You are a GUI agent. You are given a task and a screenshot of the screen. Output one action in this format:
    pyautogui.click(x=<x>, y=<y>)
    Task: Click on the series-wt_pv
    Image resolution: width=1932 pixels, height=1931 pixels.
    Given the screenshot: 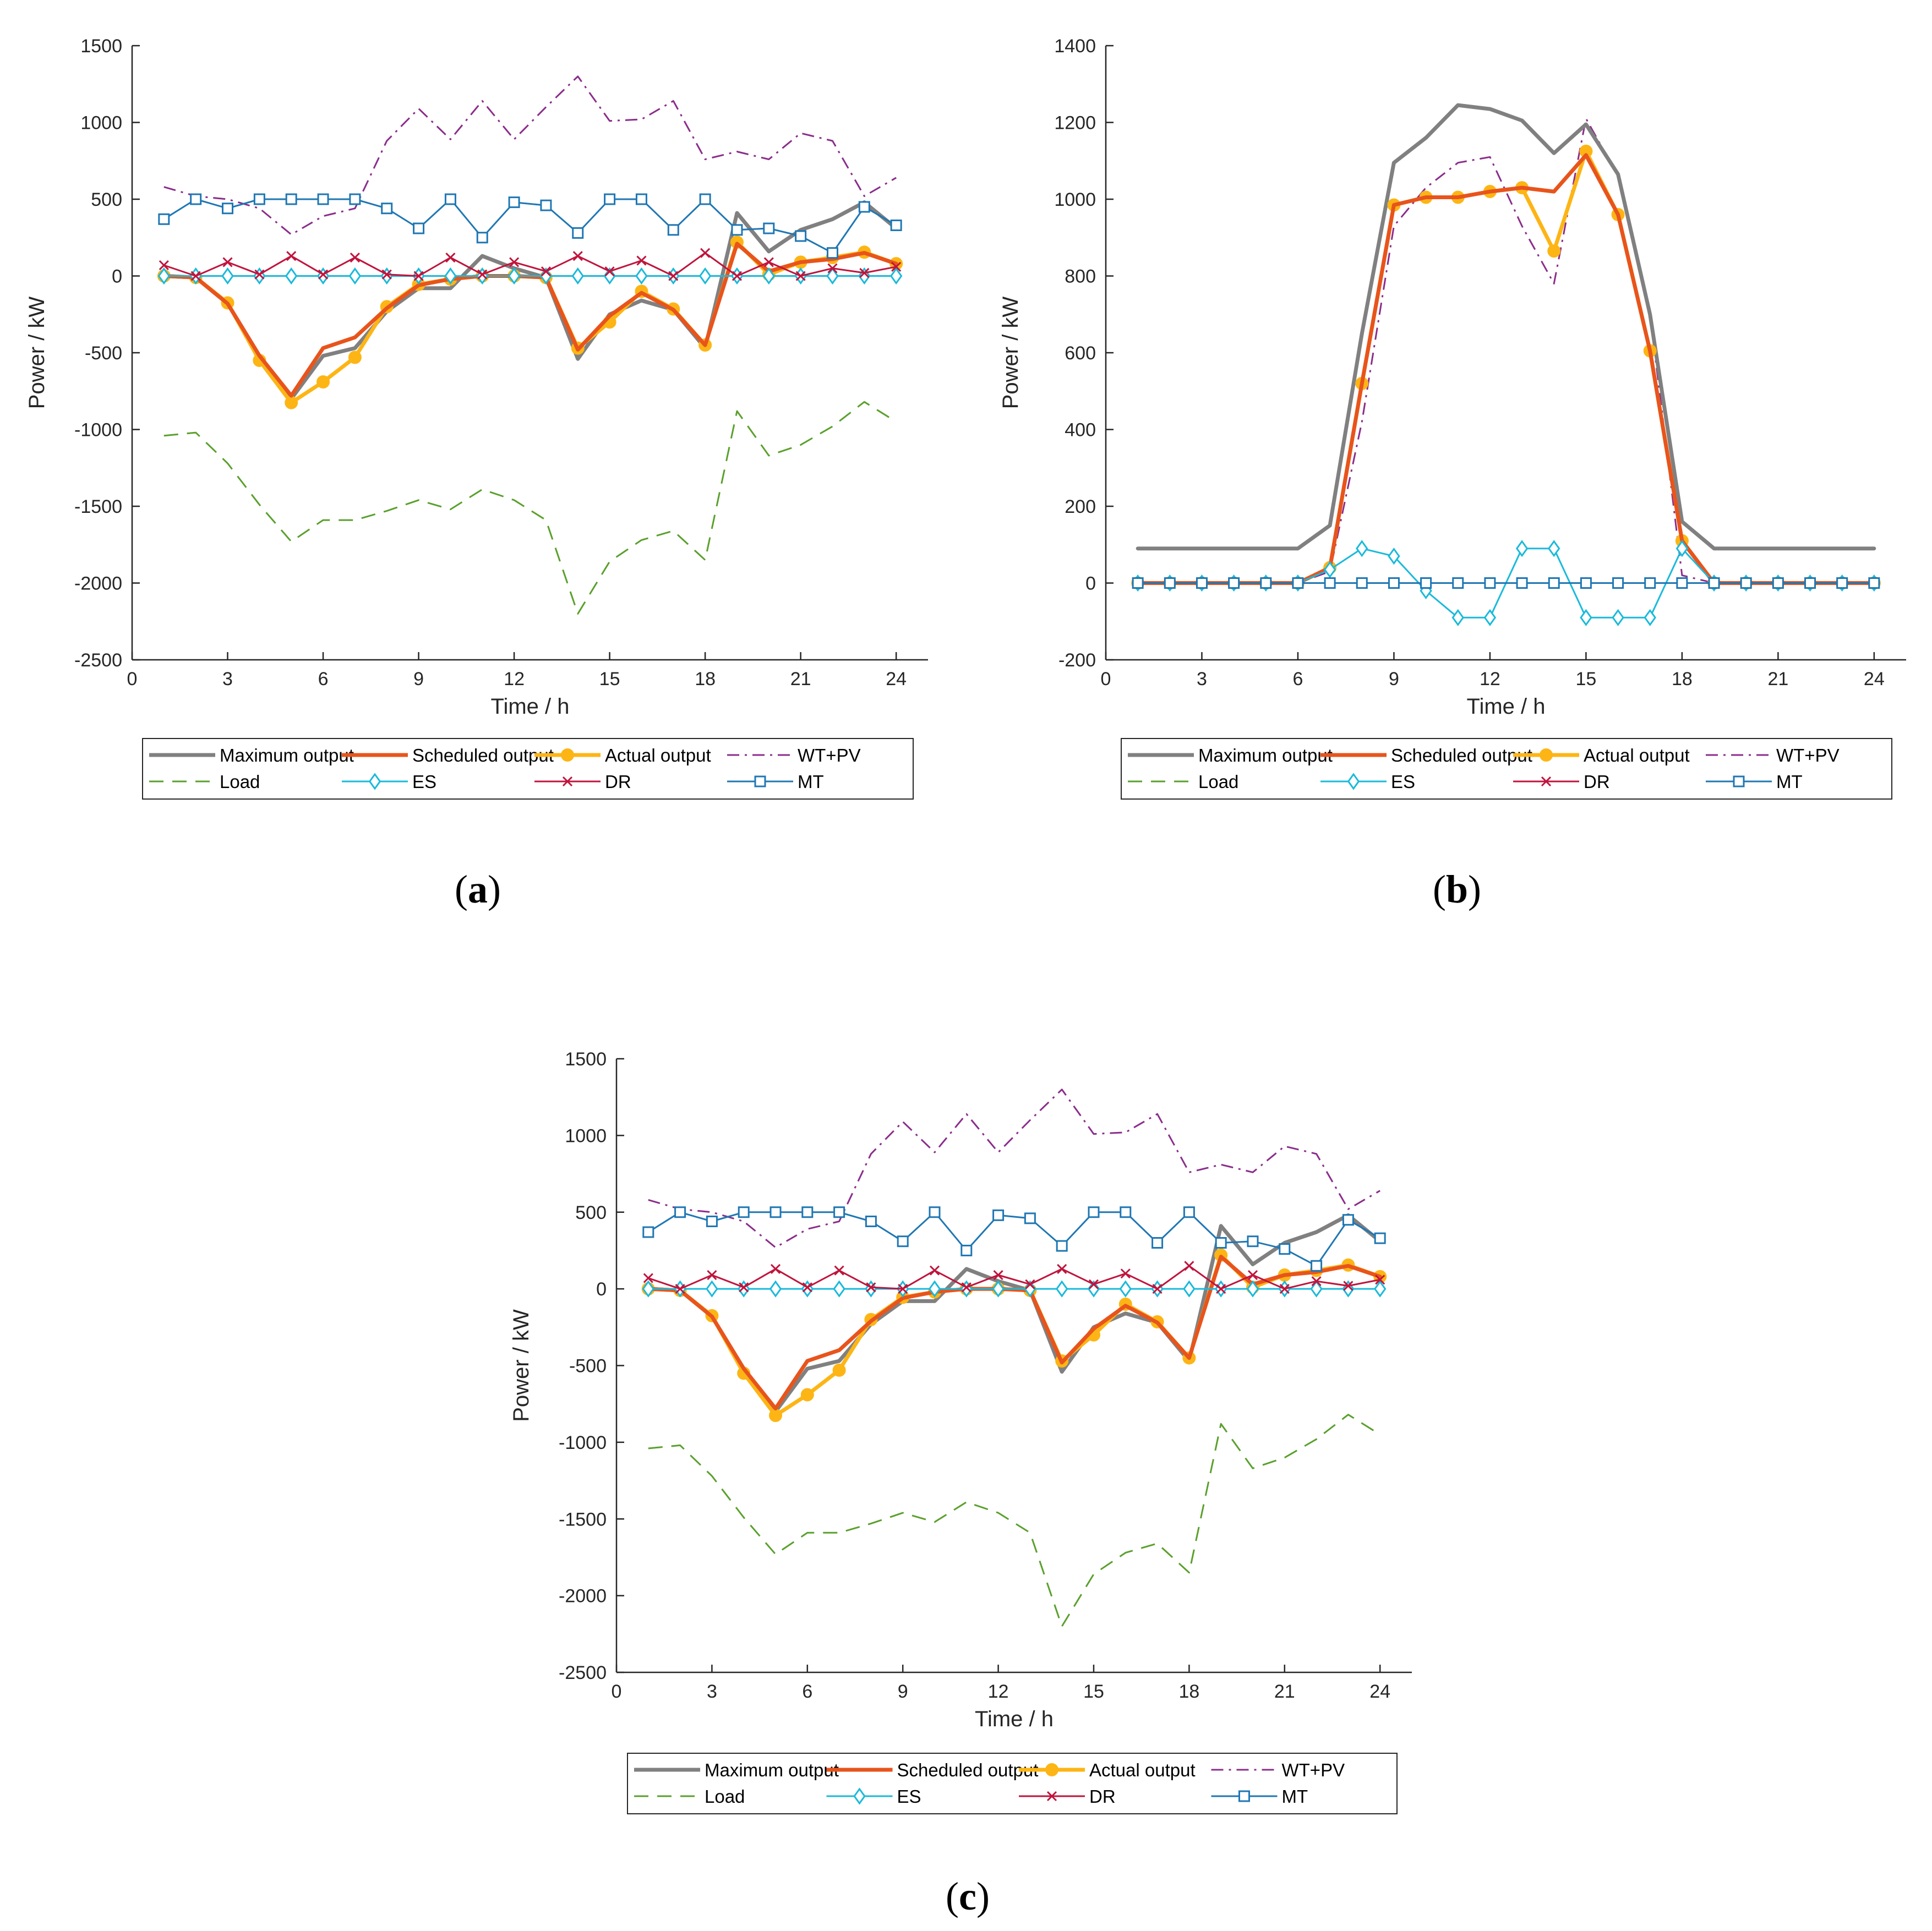 What is the action you would take?
    pyautogui.click(x=1014, y=1168)
    